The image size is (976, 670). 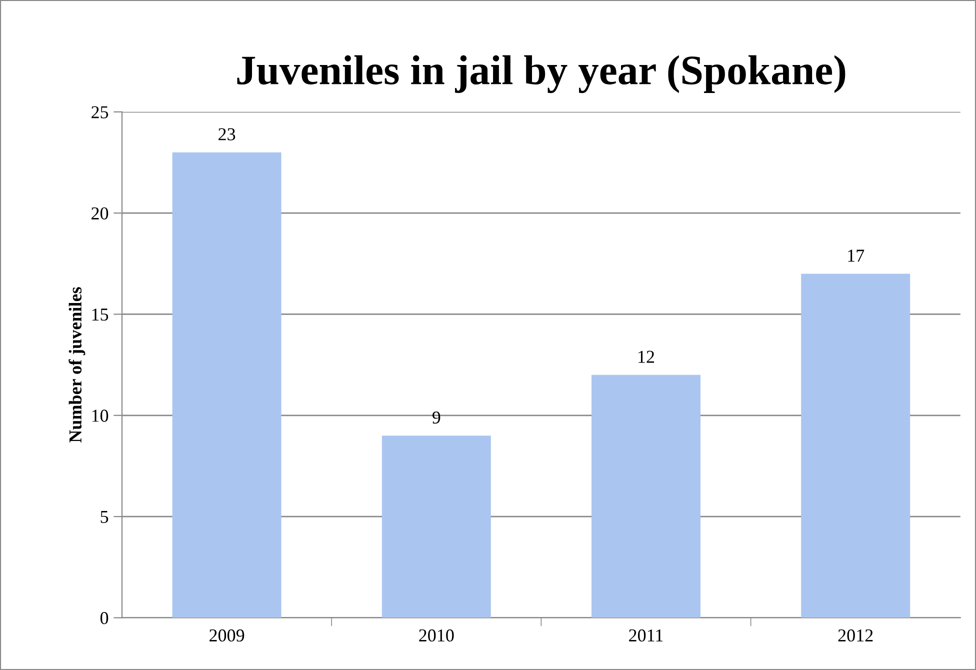 I want to click on x-tick-label: 2010, so click(x=436, y=635).